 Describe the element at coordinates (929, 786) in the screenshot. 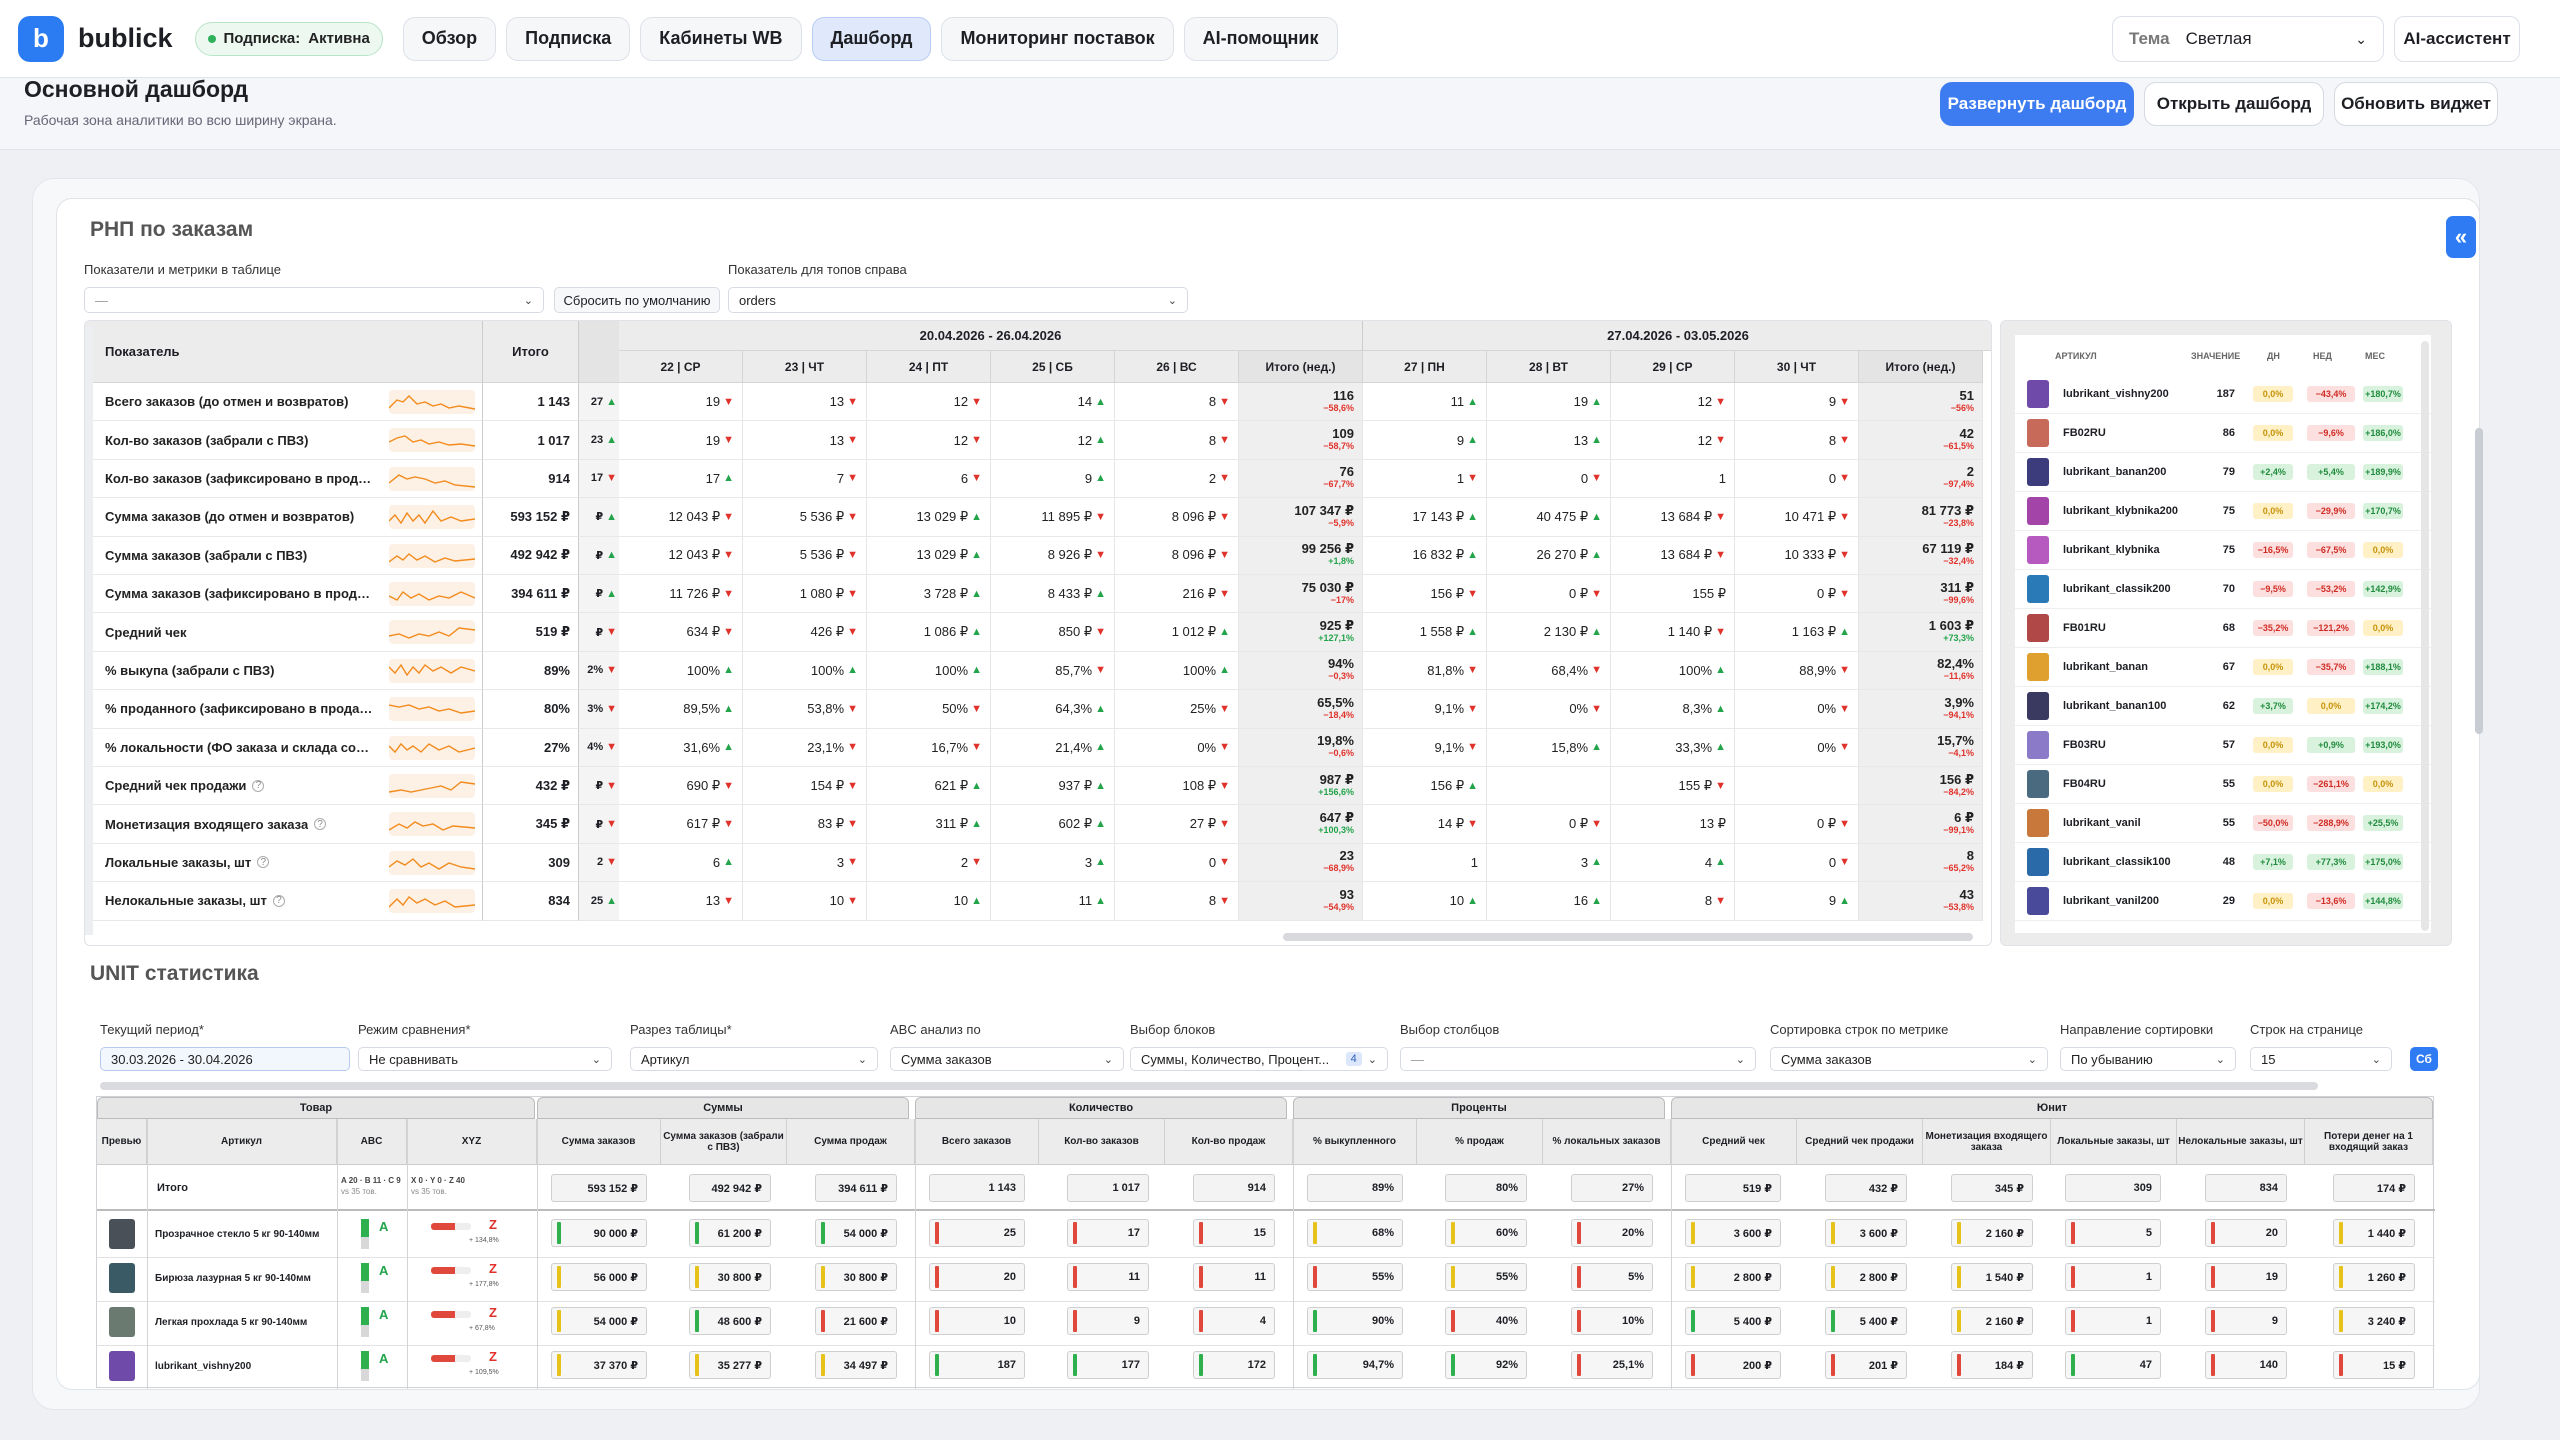

I see `day-cell: 621 ₽ ▲` at that location.